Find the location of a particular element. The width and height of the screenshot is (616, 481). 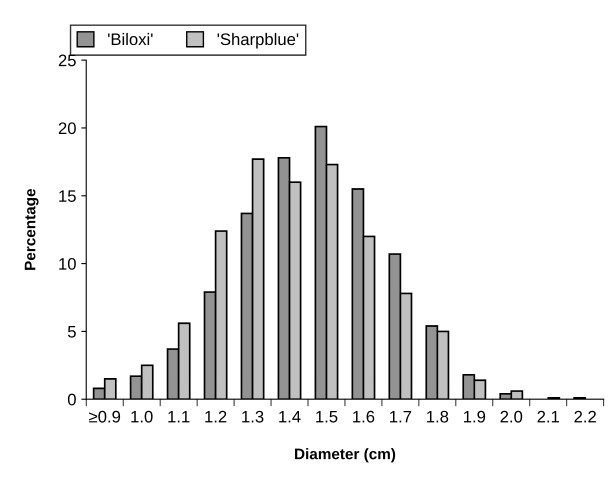

x-tick-label: 1.0 is located at coordinates (142, 416).